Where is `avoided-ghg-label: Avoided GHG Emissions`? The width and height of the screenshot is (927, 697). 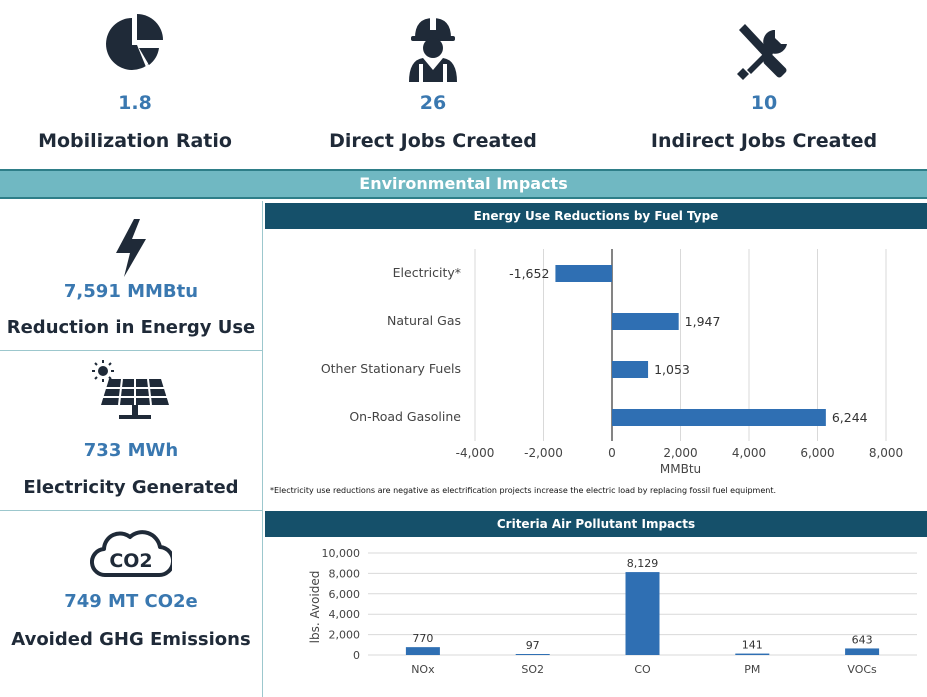
avoided-ghg-label: Avoided GHG Emissions is located at coordinates (131, 639).